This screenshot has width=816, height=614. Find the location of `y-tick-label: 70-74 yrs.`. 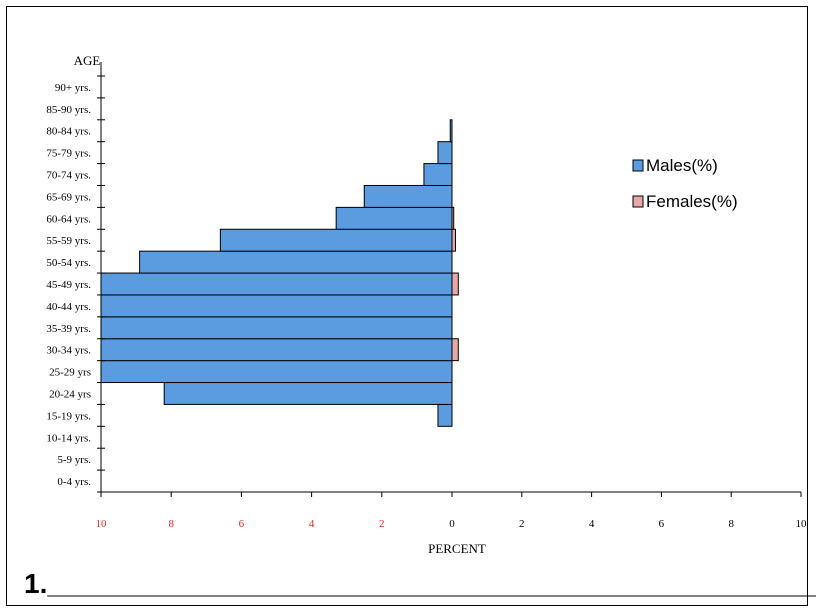

y-tick-label: 70-74 yrs. is located at coordinates (68, 176).